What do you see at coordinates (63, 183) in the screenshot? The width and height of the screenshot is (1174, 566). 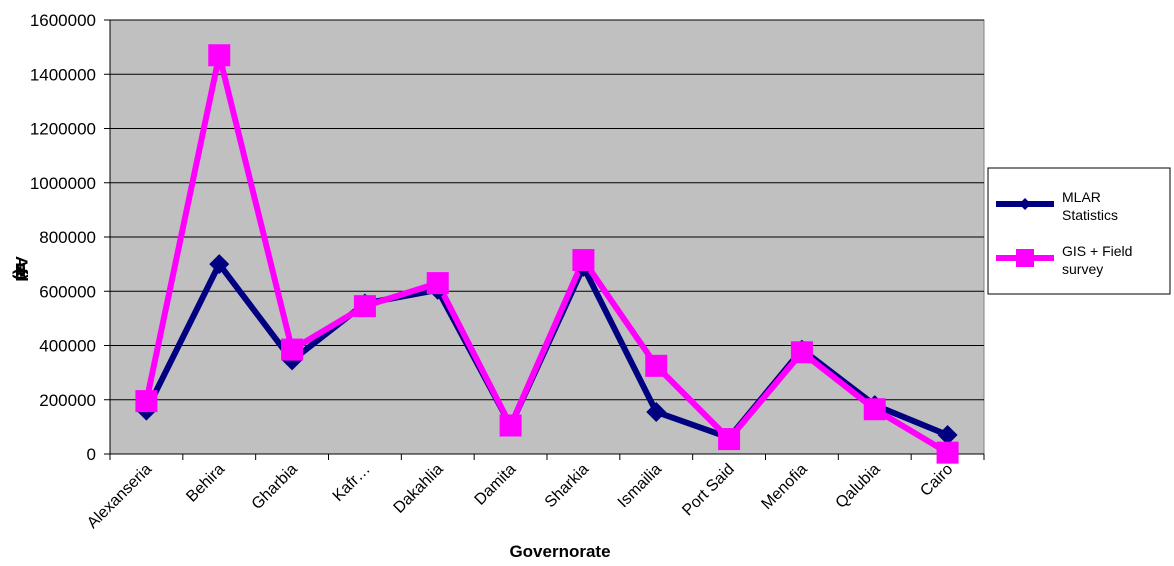 I see `y-tick-label: 1000000` at bounding box center [63, 183].